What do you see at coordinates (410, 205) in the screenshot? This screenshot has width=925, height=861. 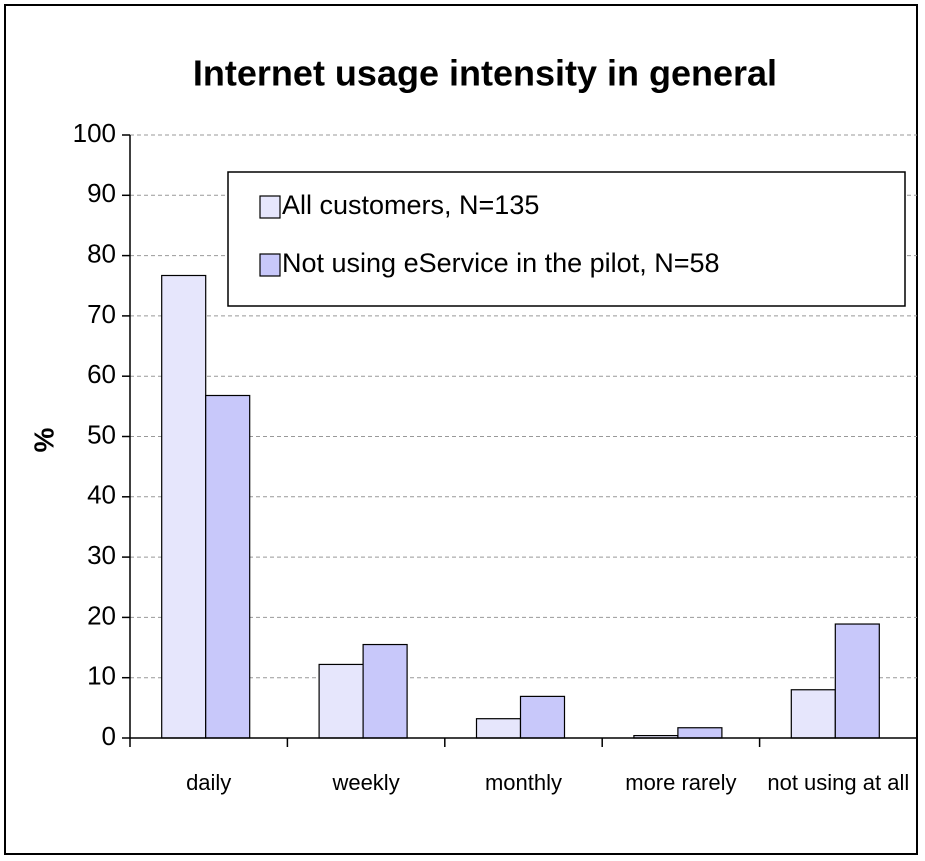 I see `legend-label: All customers, N=135` at bounding box center [410, 205].